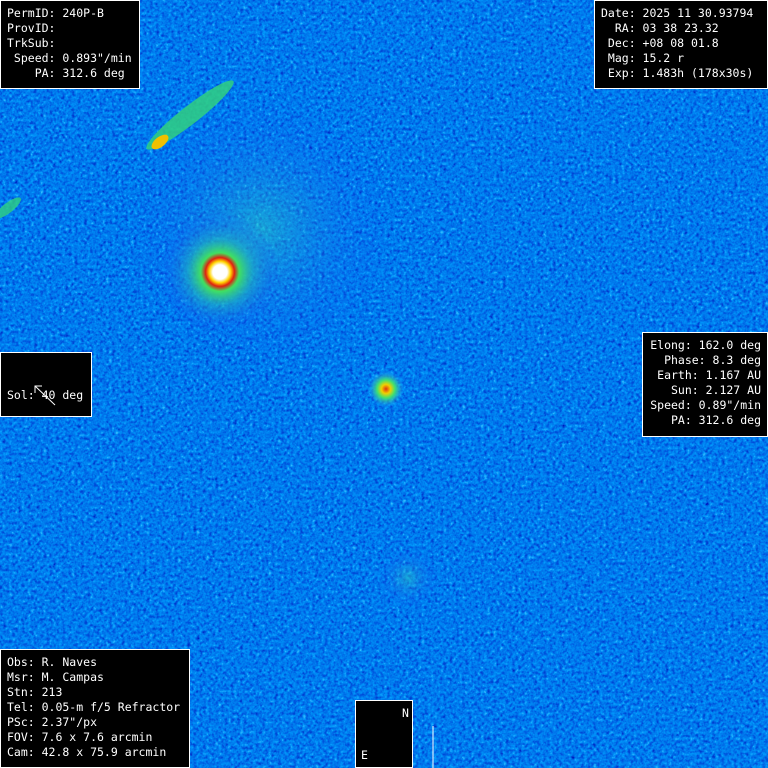  Describe the element at coordinates (52, 722) in the screenshot. I see `info-line: PSc: 2.37"/px` at that location.